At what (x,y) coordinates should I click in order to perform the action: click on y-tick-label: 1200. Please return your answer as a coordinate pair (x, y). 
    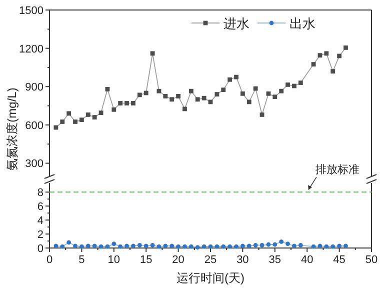
    Looking at the image, I should click on (31, 49).